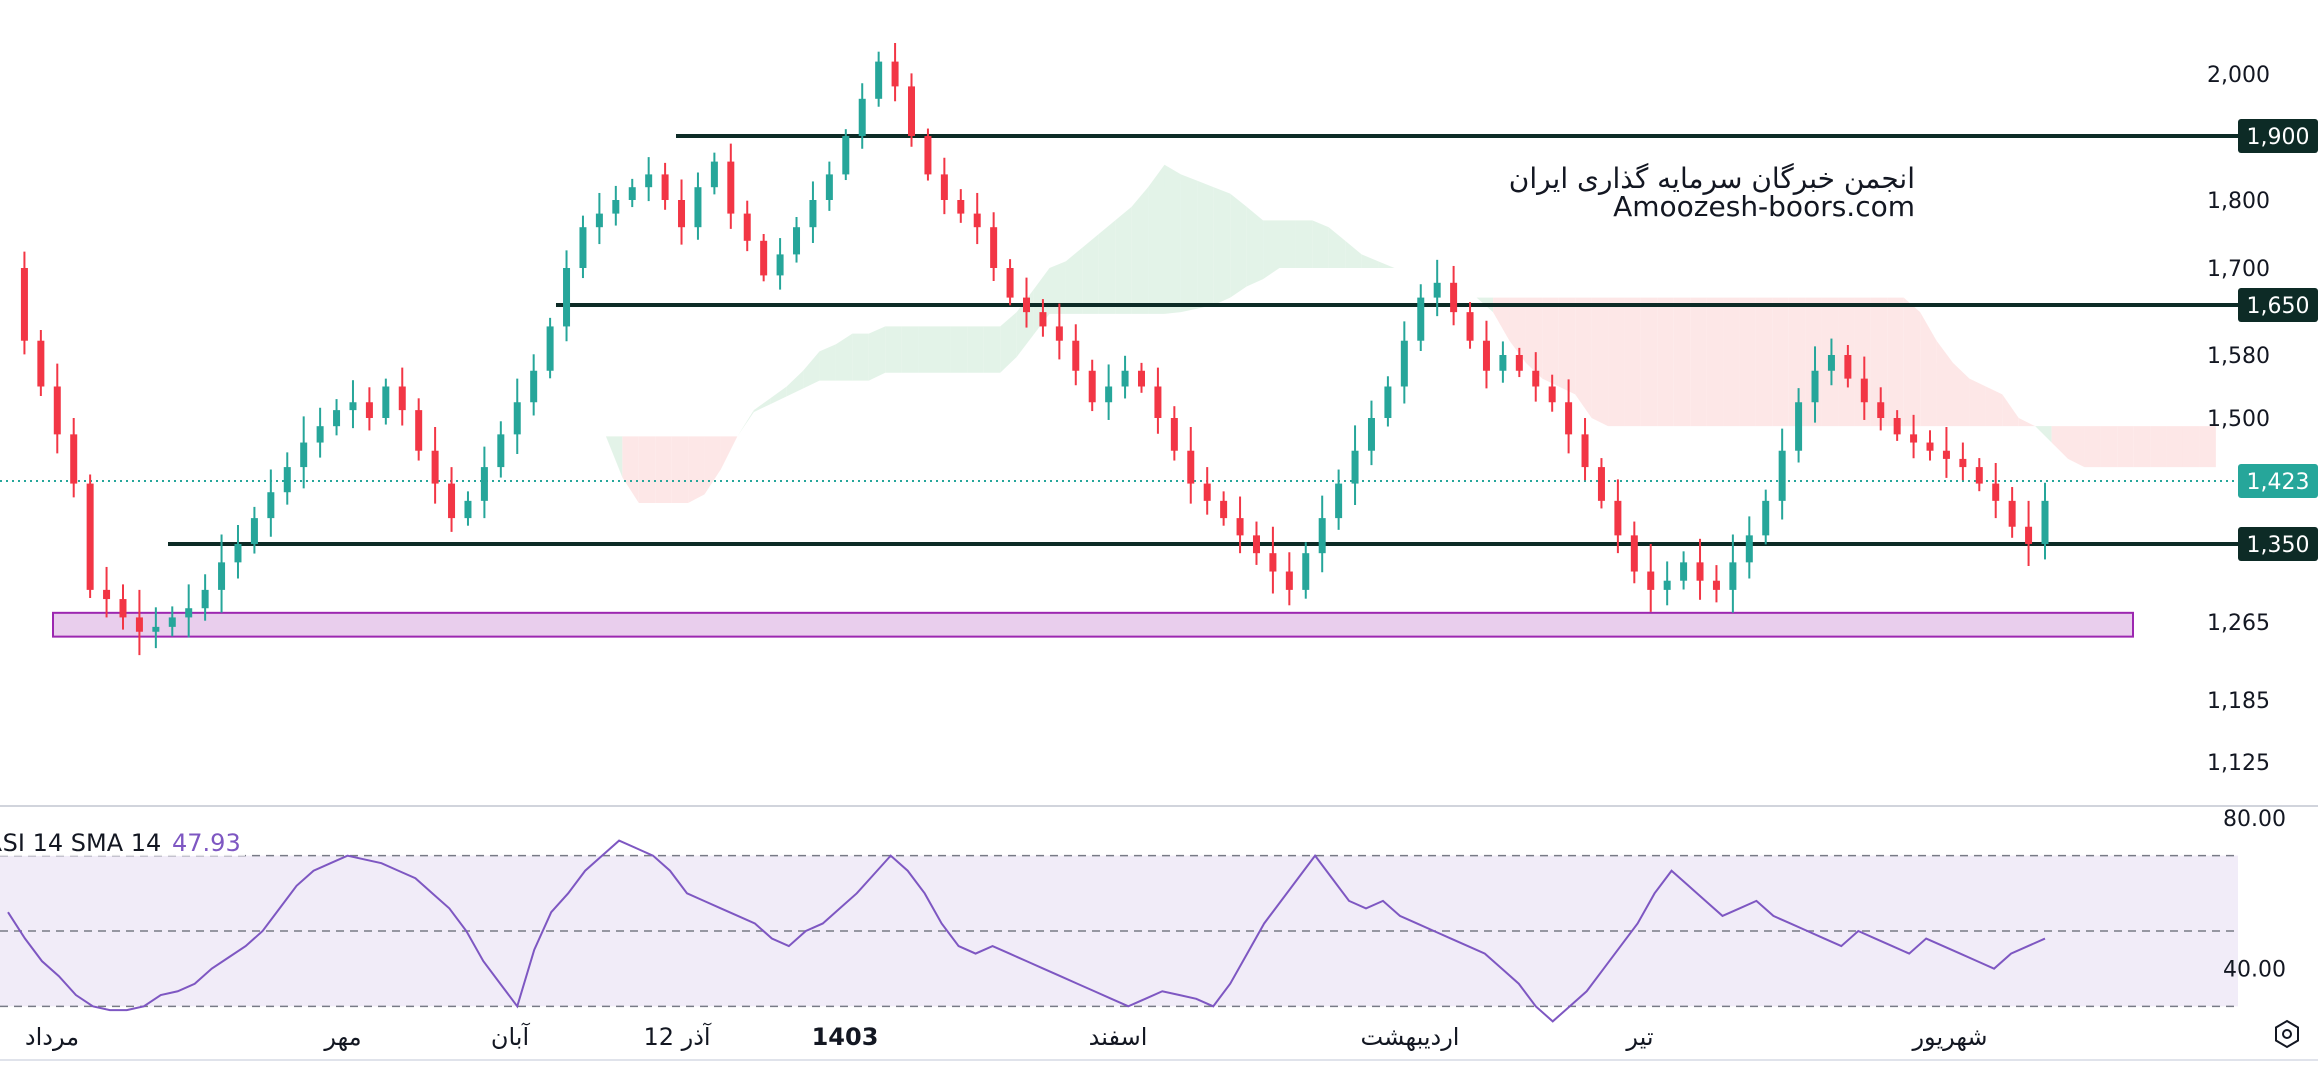 Image resolution: width=2318 pixels, height=1066 pixels. What do you see at coordinates (2278, 482) in the screenshot?
I see `current-price-badge-label: 1,423` at bounding box center [2278, 482].